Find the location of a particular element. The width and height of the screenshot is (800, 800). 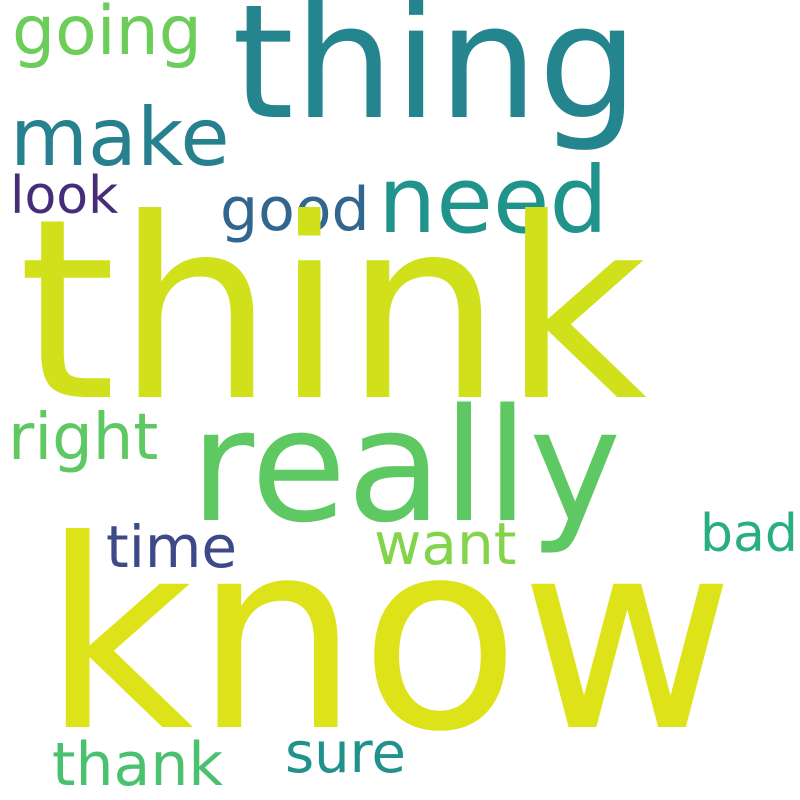

word-really: really is located at coordinates (406, 466).